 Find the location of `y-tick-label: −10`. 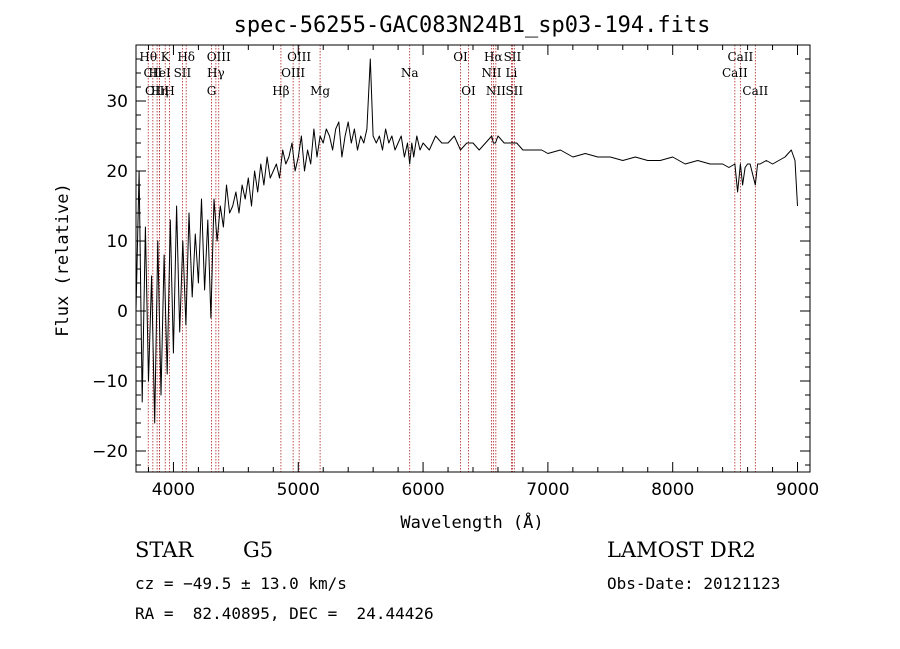

y-tick-label: −10 is located at coordinates (110, 382).